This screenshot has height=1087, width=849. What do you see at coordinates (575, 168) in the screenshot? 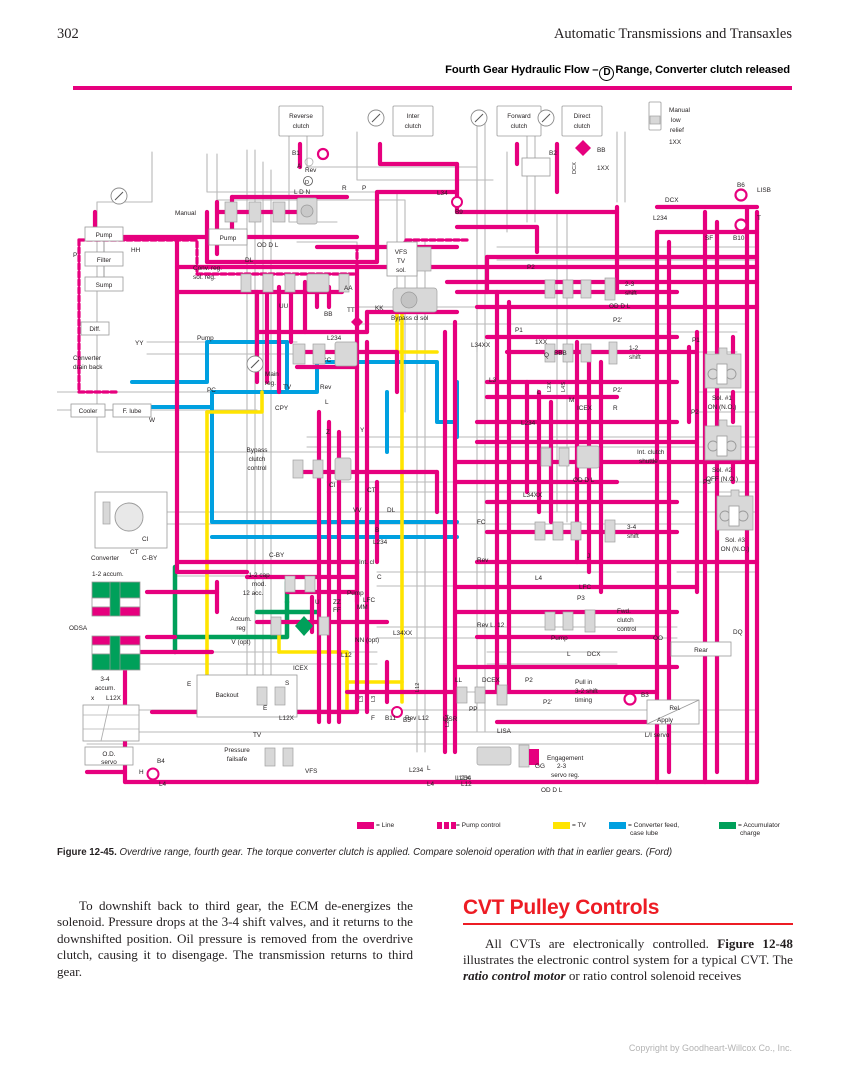
I see `label-DCX-vert: DCX` at bounding box center [575, 168].